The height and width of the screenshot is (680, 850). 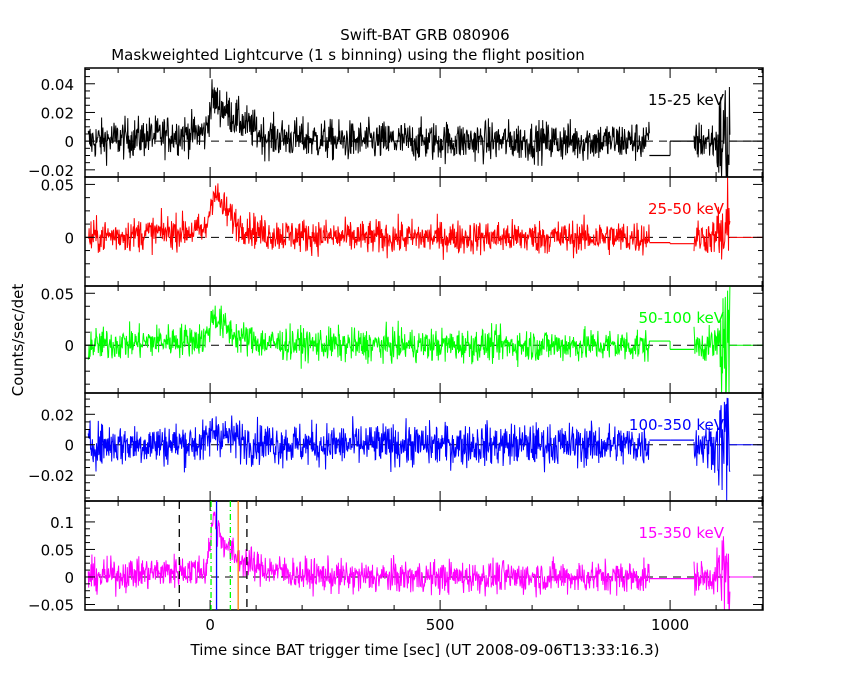 I want to click on band-label: 25-50 keV, so click(x=686, y=209).